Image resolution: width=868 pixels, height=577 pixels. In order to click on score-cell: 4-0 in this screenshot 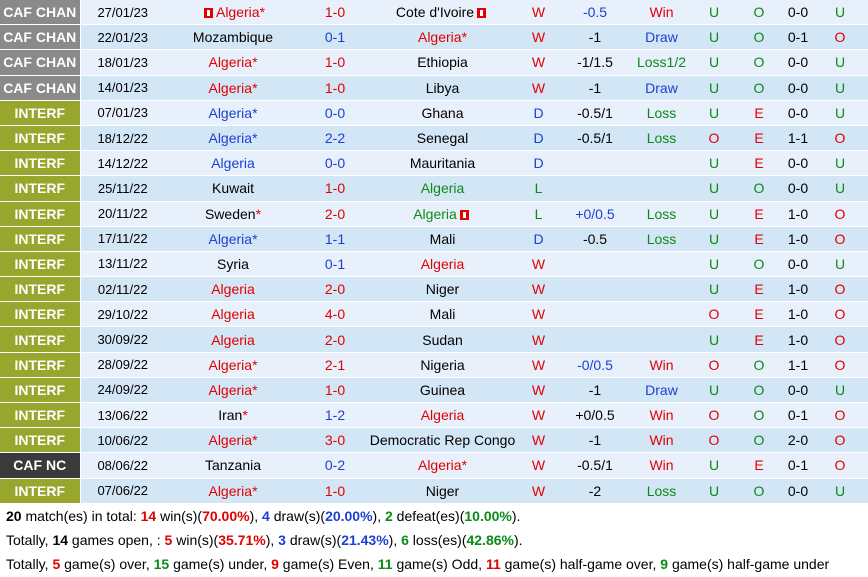, I will do `click(335, 314)`.